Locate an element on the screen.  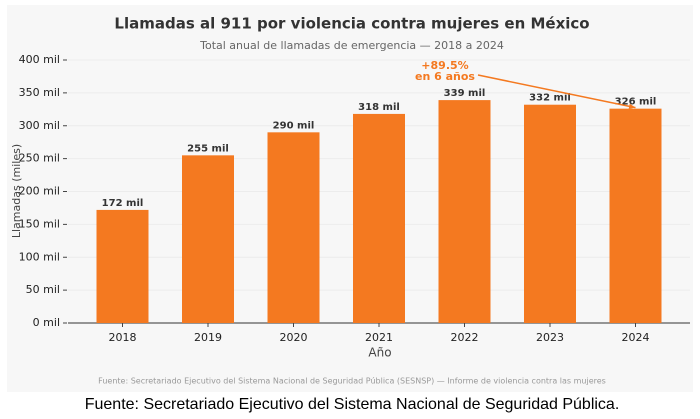
y-tick-label: 0 mil is located at coordinates (46, 322).